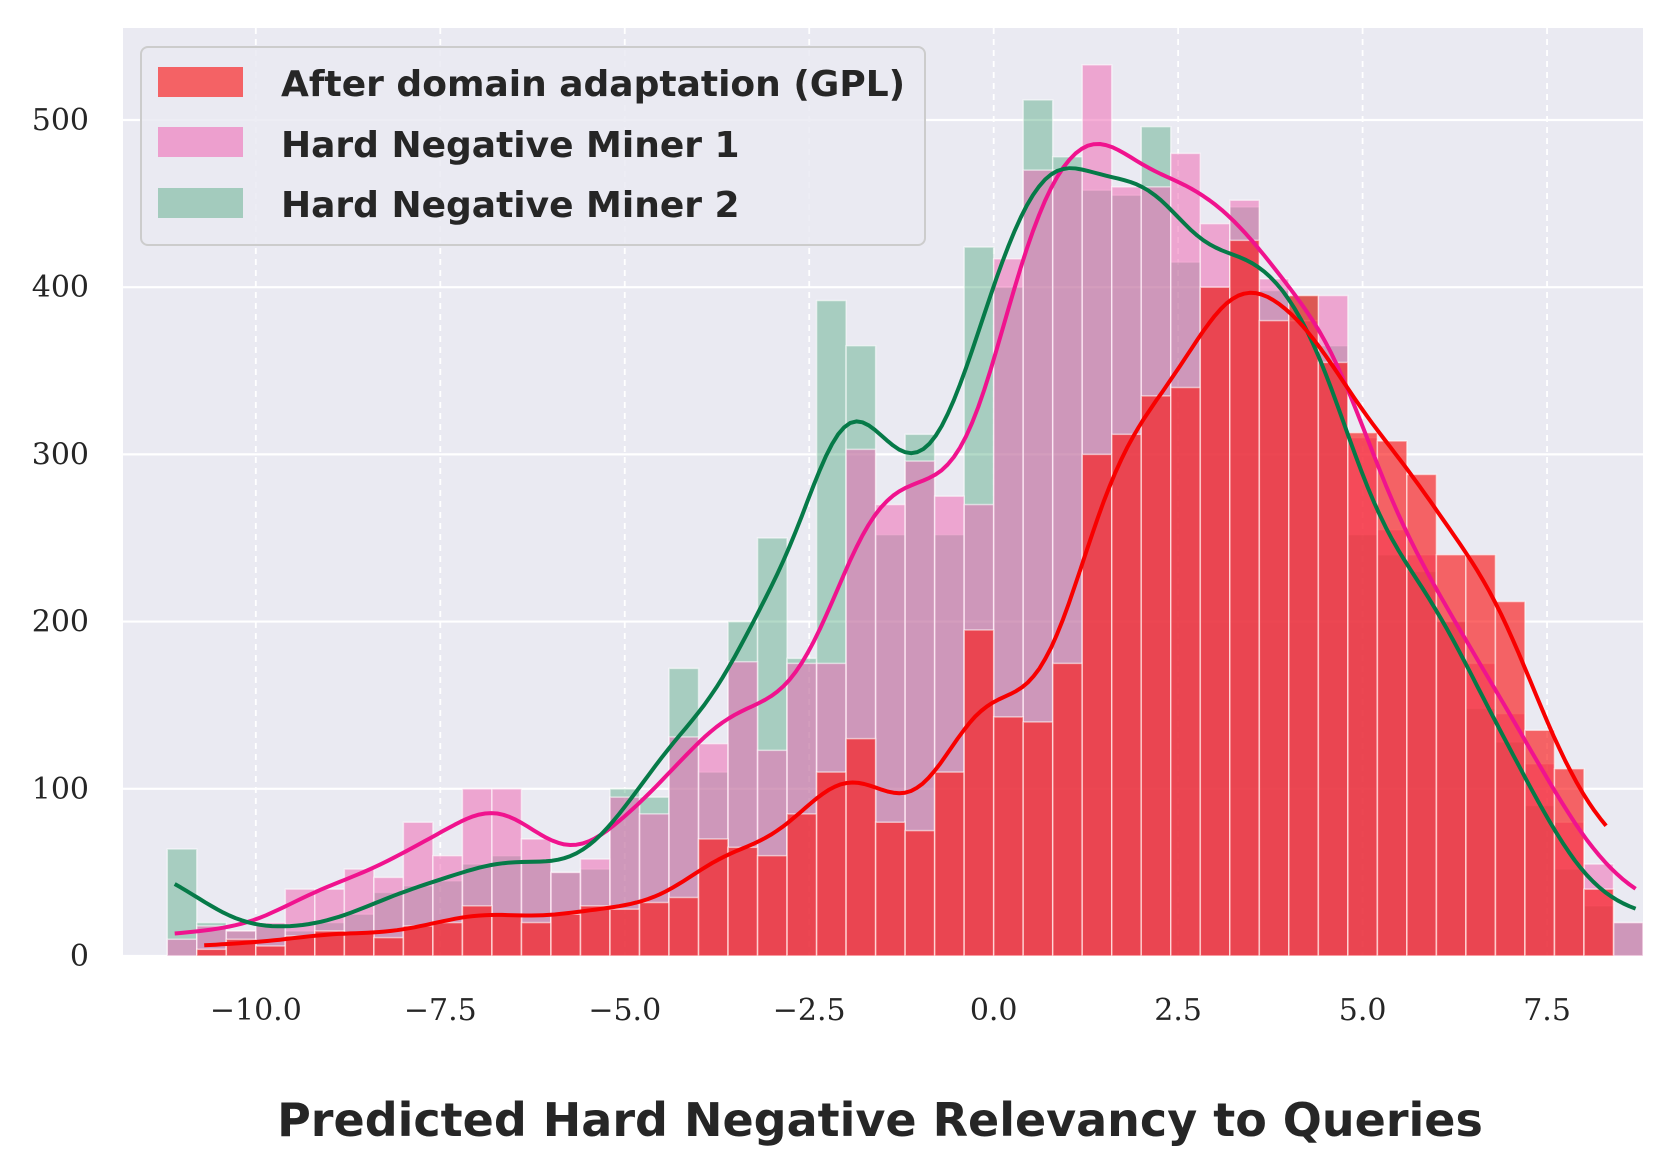  What do you see at coordinates (994, 1010) in the screenshot?
I see `x-tick-label-4: 0.0` at bounding box center [994, 1010].